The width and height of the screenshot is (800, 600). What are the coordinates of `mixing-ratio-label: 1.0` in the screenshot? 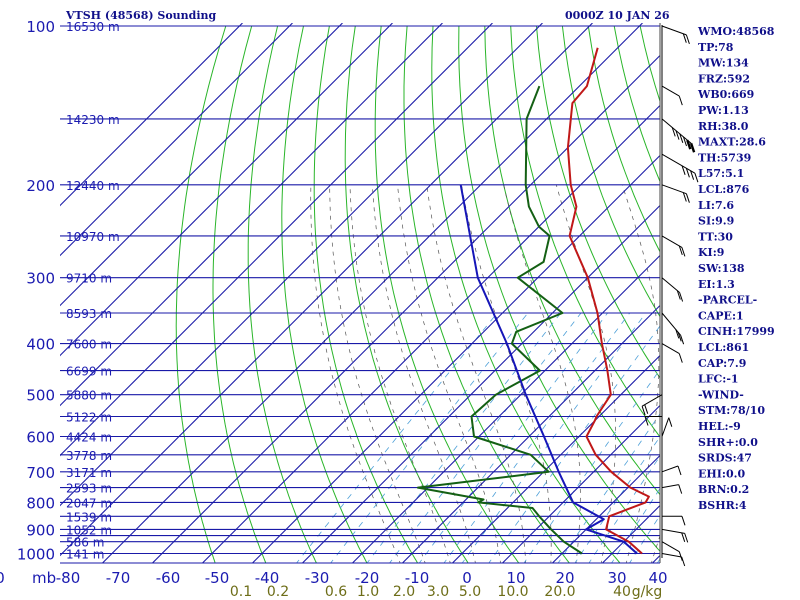 It's located at (368, 592).